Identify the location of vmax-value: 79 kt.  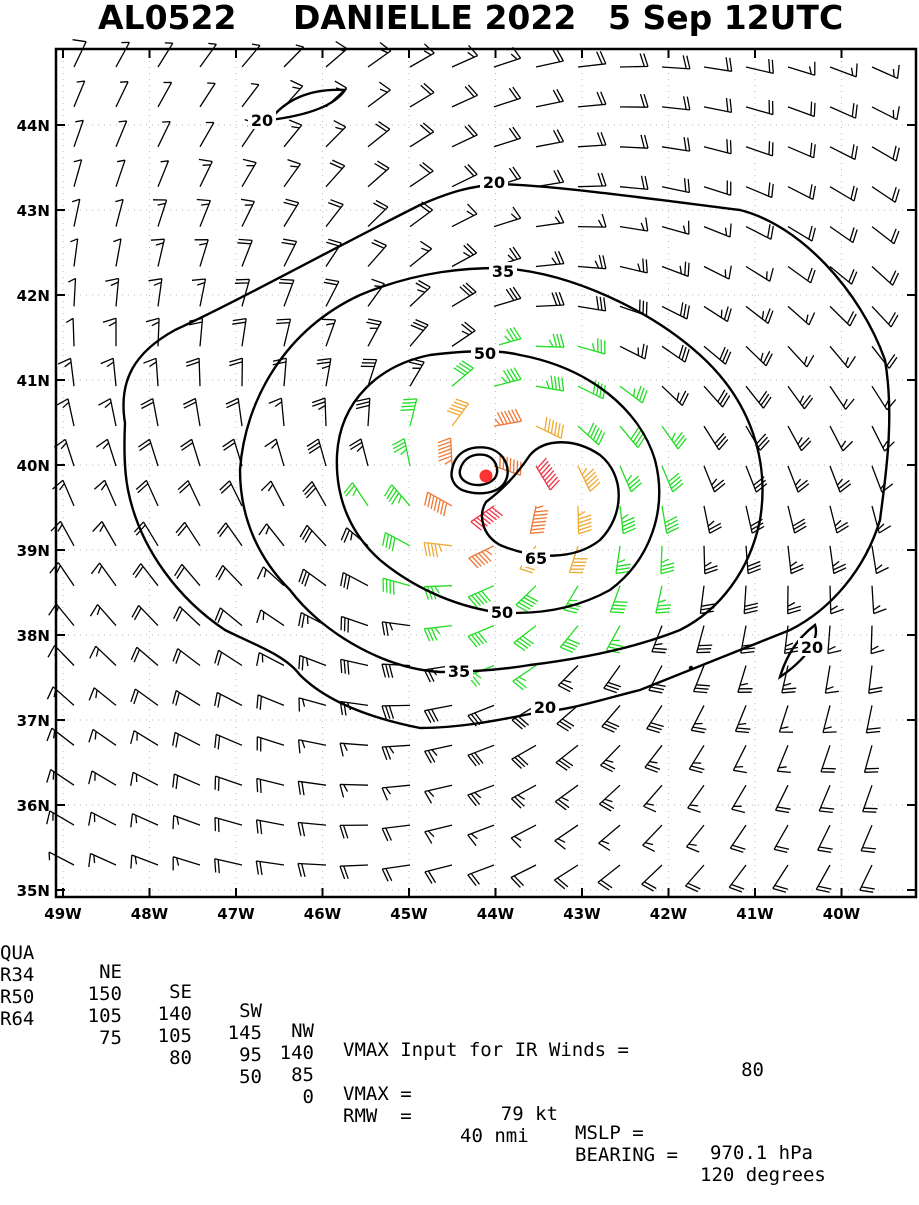
(529, 1113).